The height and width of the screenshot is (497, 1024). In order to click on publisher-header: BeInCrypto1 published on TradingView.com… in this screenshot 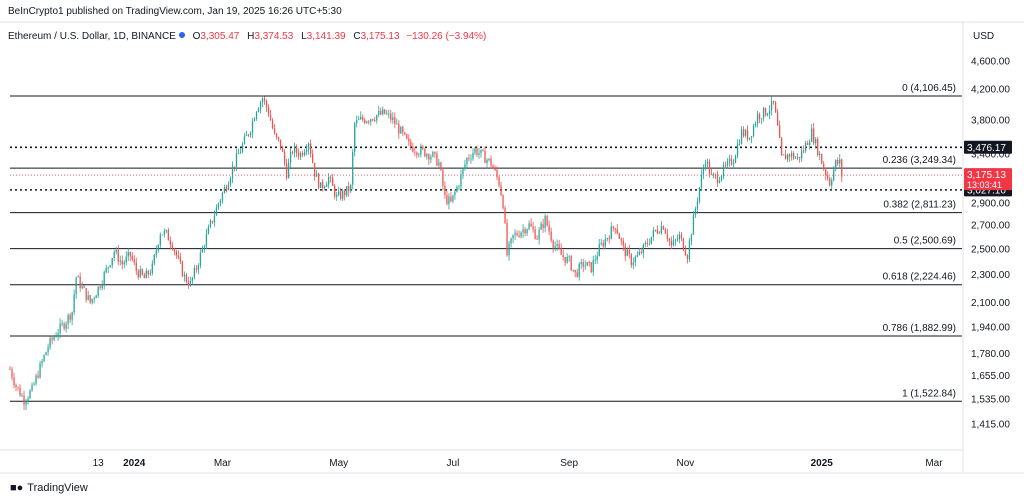, I will do `click(175, 11)`.